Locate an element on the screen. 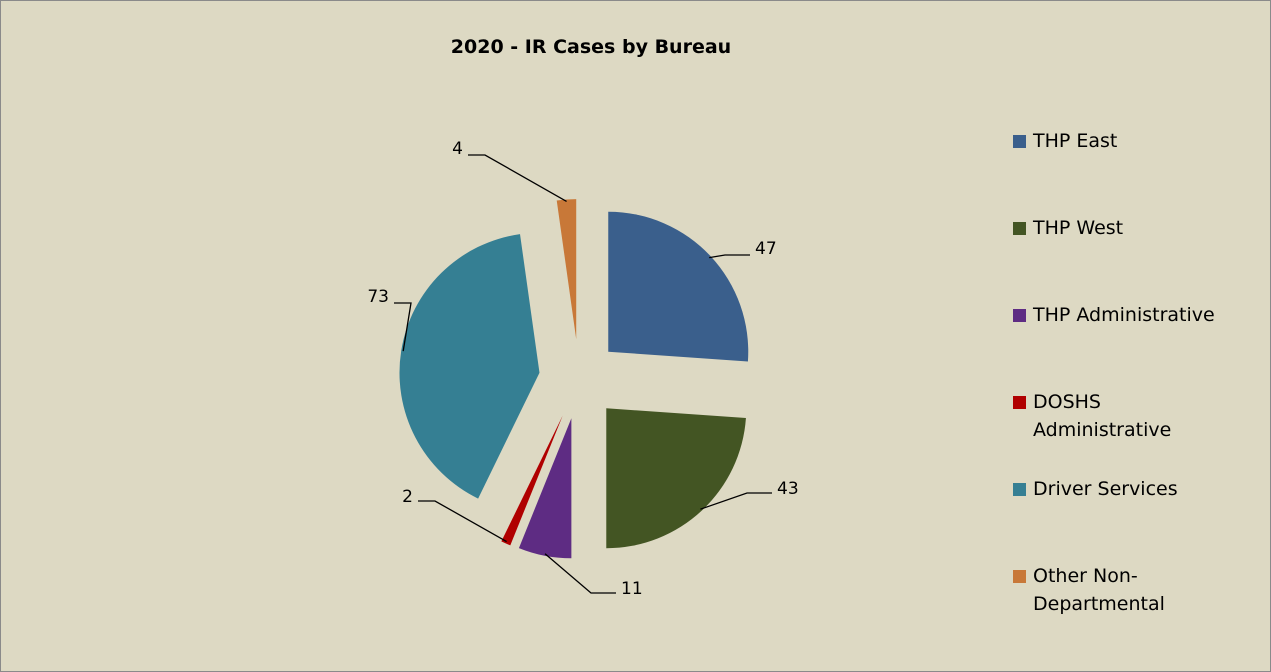 The image size is (1271, 672). legend-item: THP Administrative is located at coordinates (1118, 315).